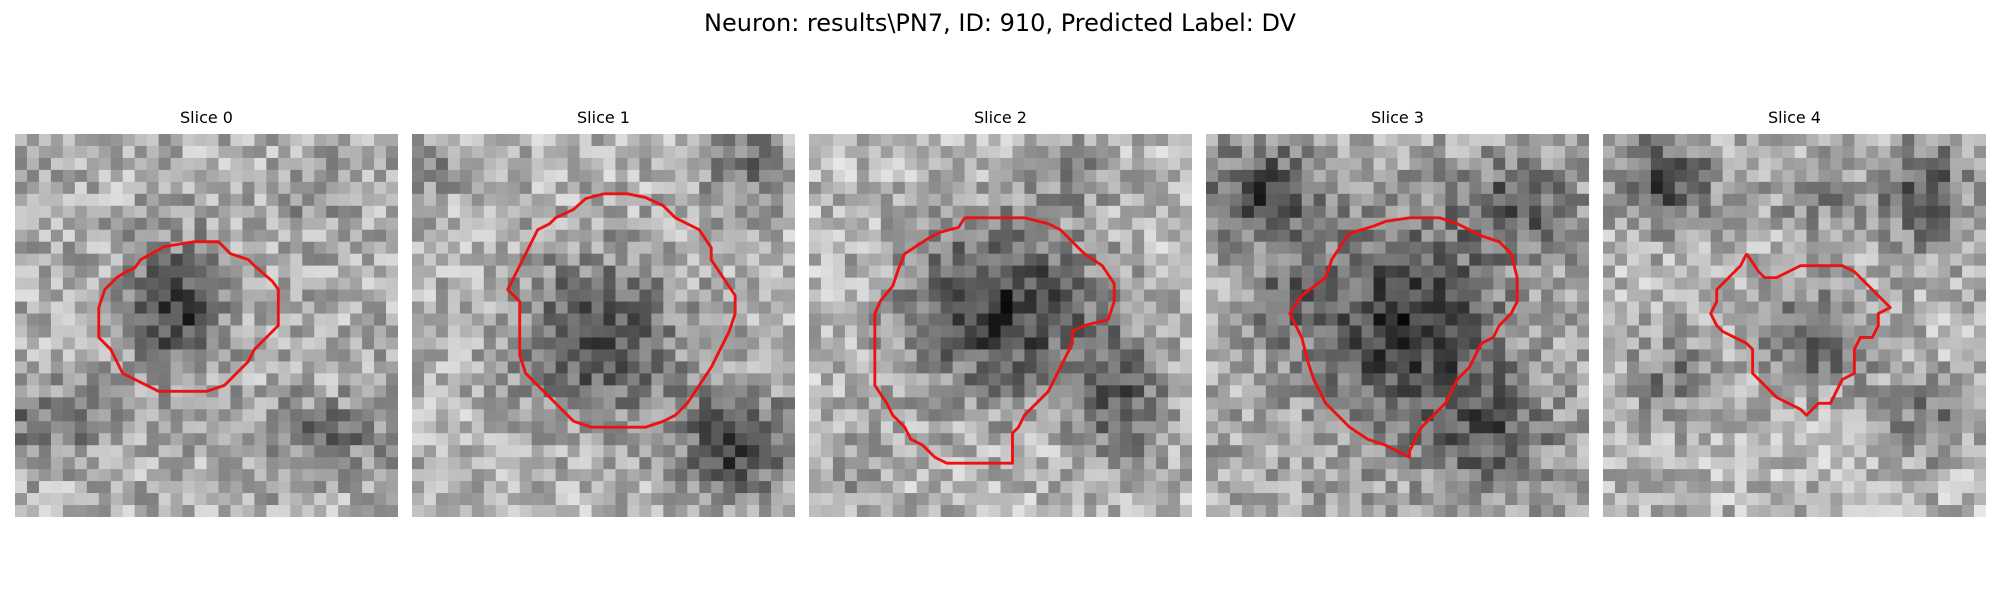  I want to click on slice-panel-1: Slice 1, so click(603, 312).